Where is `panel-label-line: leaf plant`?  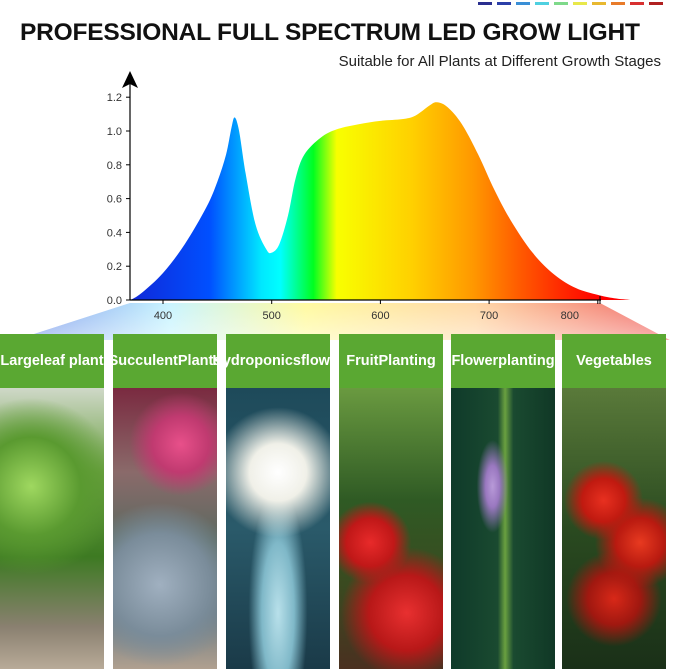
panel-label-line: leaf plant is located at coordinates (71, 361).